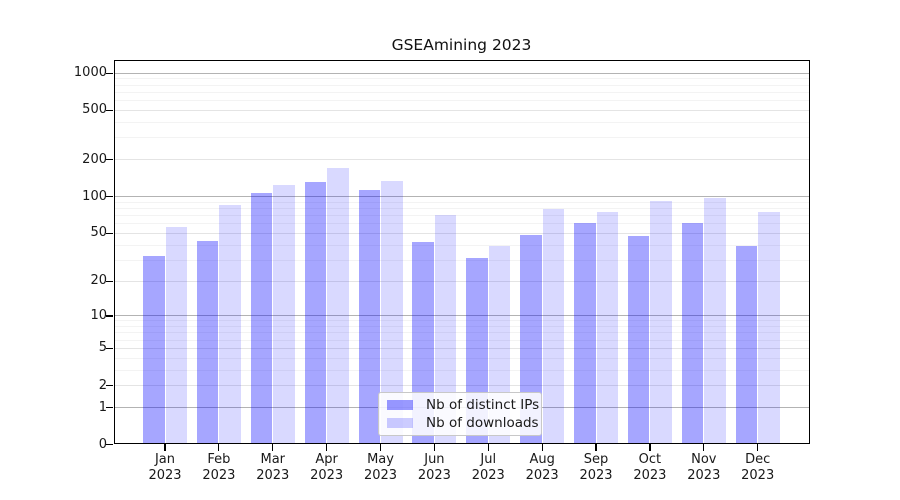 Image resolution: width=900 pixels, height=500 pixels. I want to click on y-tick-label: 2, so click(102, 385).